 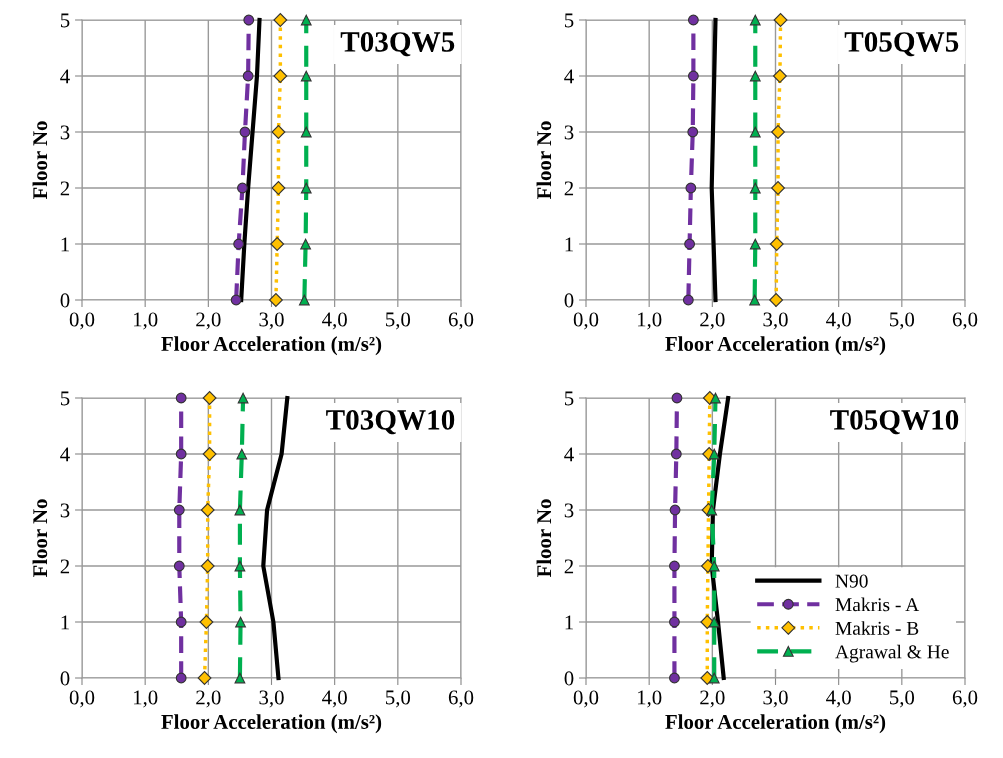 What do you see at coordinates (390, 422) in the screenshot?
I see `chart-title: T03QW10` at bounding box center [390, 422].